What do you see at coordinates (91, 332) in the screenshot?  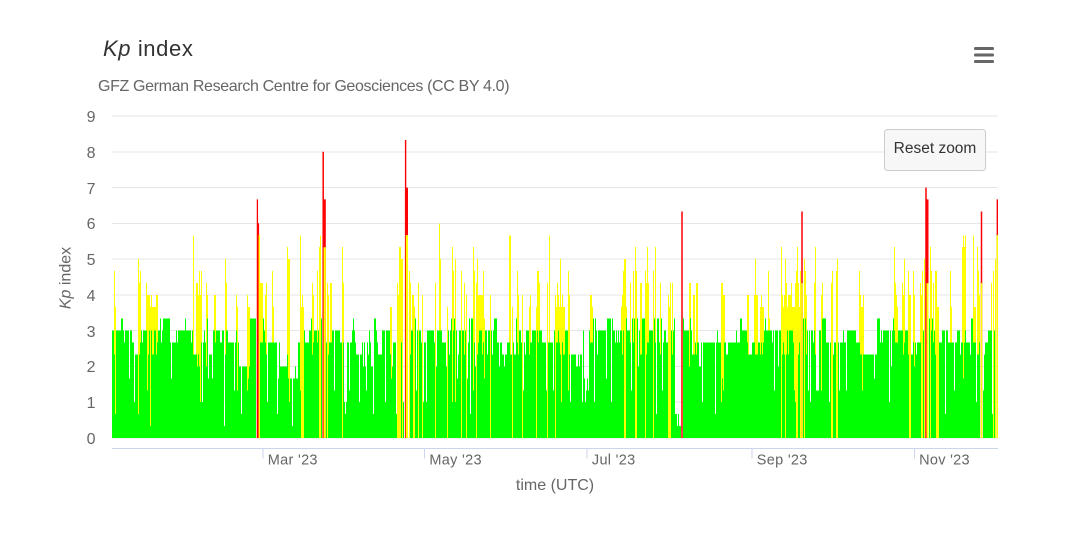 I see `svg-text: 3` at bounding box center [91, 332].